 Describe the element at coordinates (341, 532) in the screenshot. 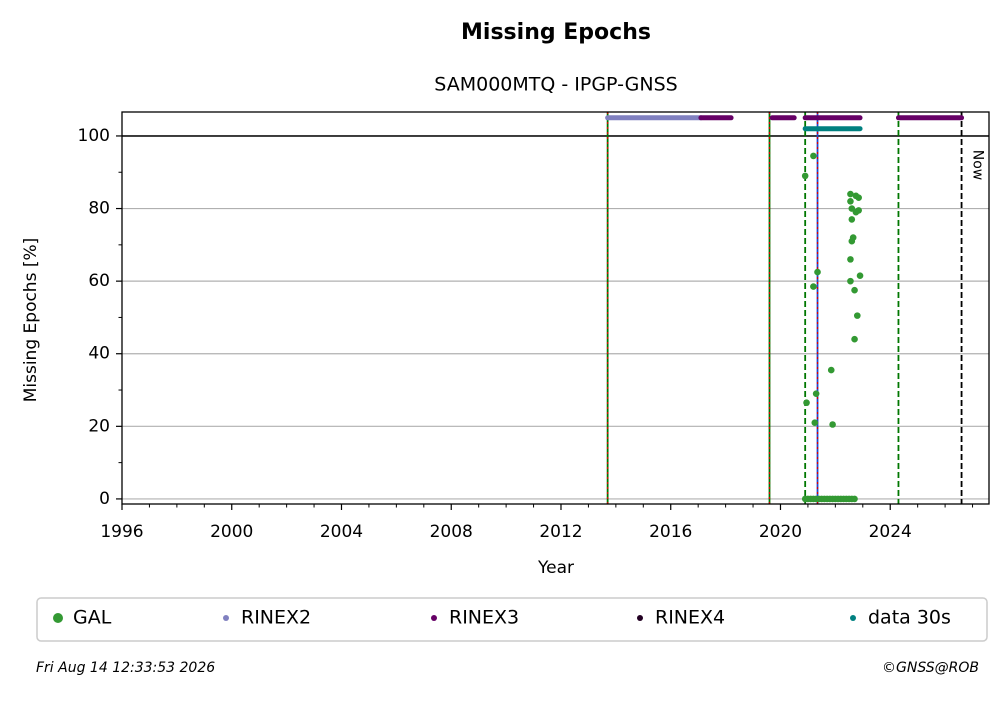

I see `x-tick-label: 2004` at that location.